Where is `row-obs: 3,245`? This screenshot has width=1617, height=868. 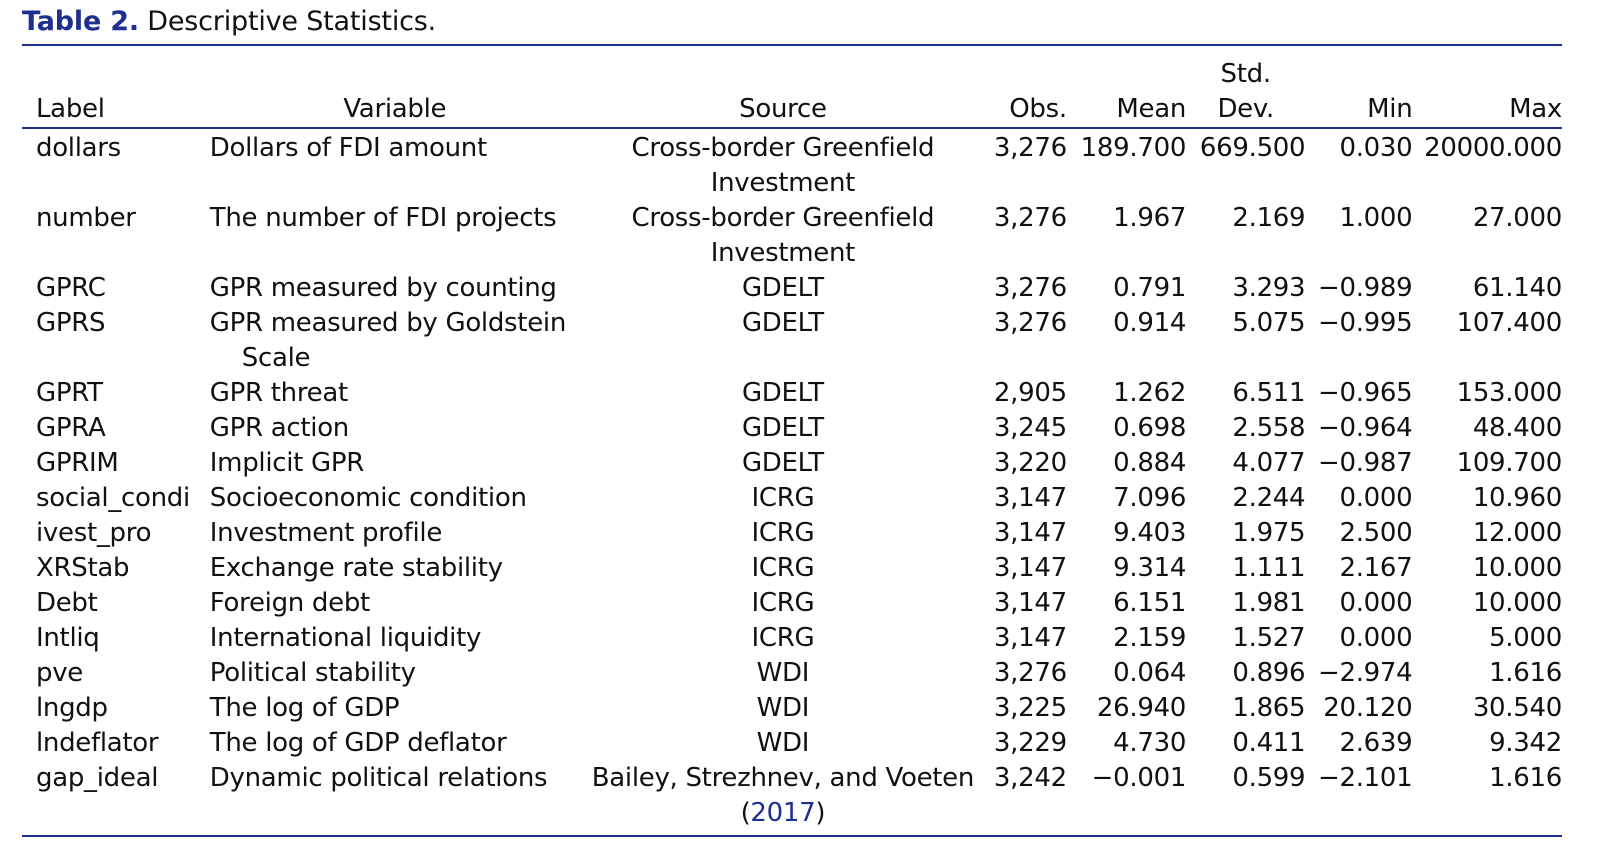
row-obs: 3,245 is located at coordinates (1030, 428).